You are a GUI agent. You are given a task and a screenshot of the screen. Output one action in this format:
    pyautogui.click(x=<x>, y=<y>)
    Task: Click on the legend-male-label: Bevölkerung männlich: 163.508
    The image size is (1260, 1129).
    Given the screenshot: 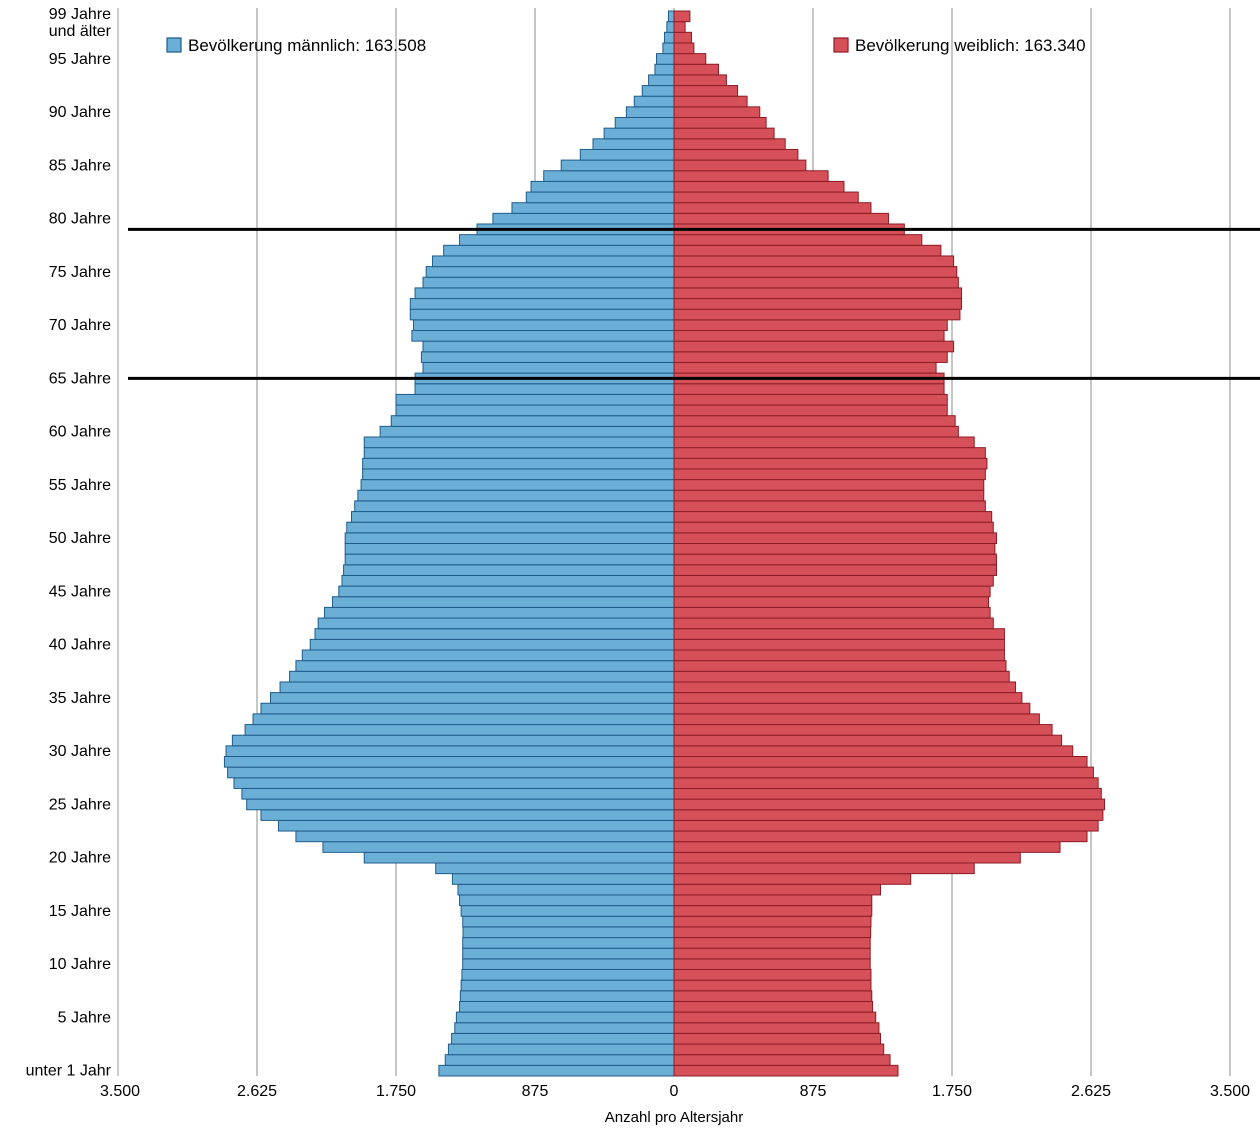 What is the action you would take?
    pyautogui.click(x=307, y=45)
    